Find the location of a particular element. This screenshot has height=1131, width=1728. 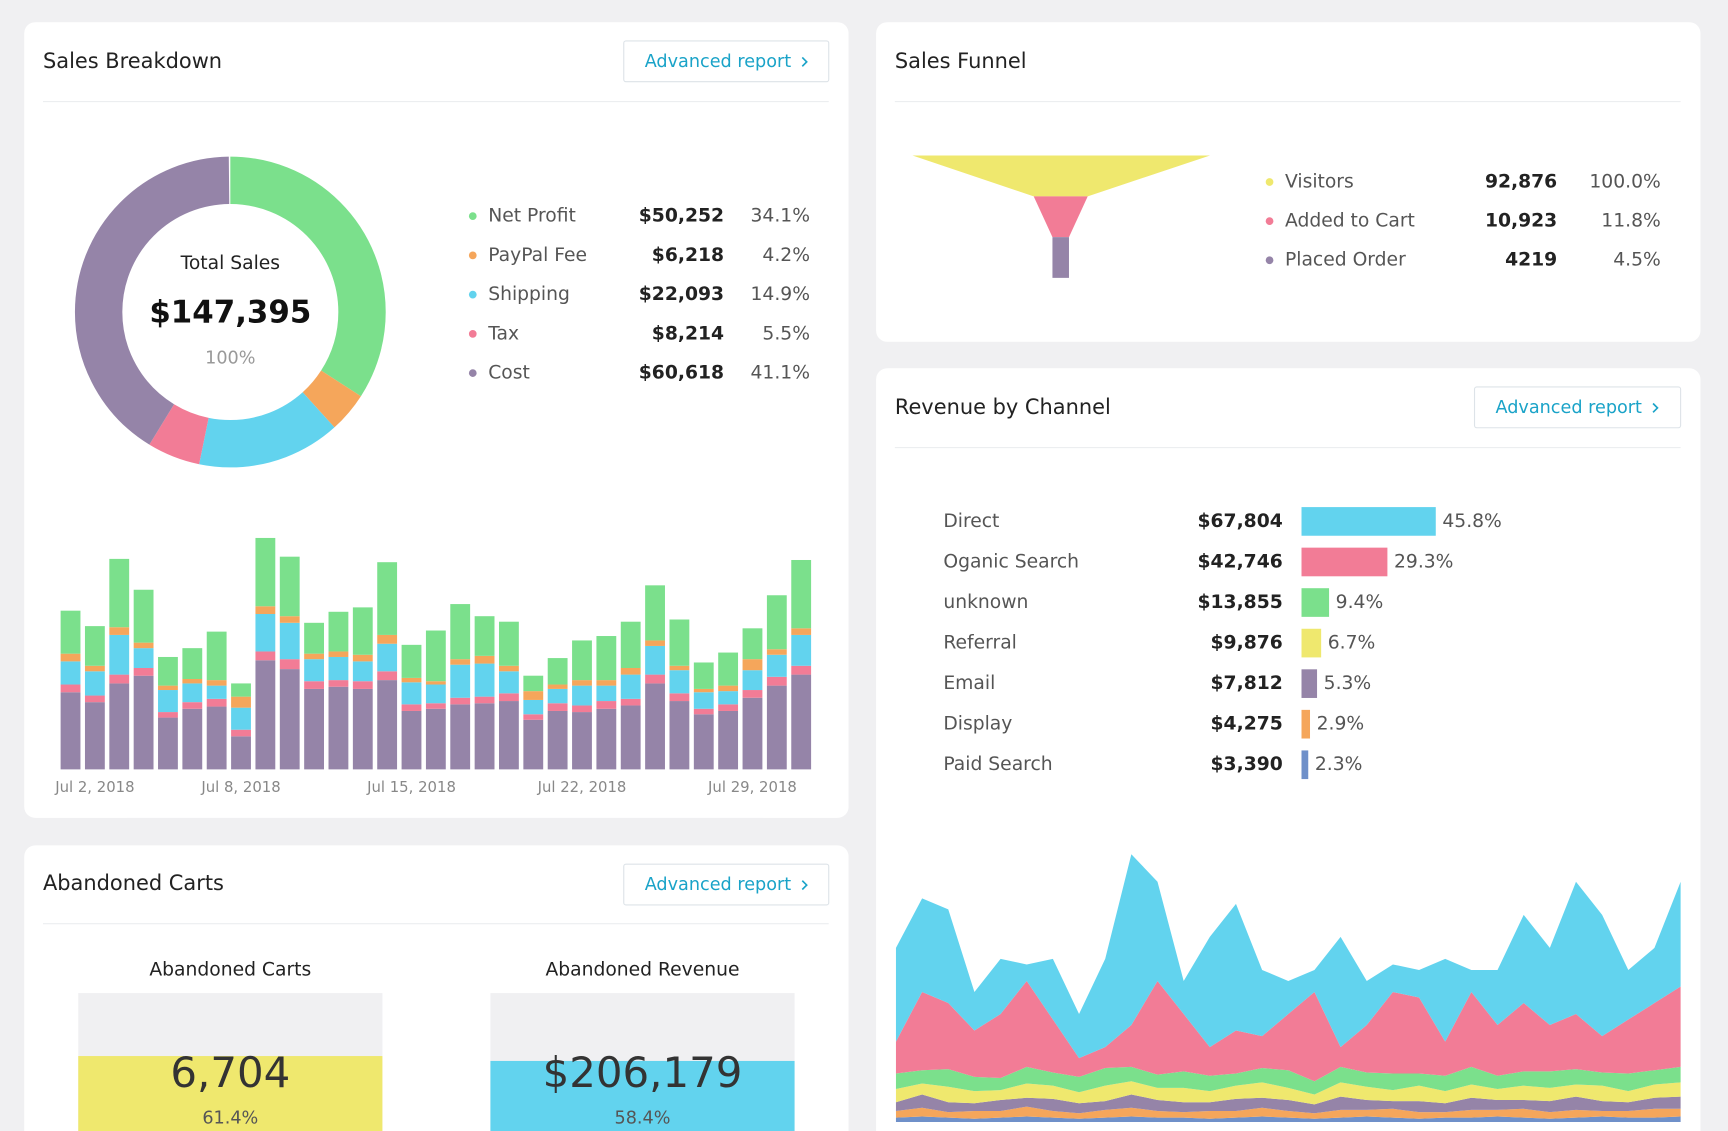

tile-value: $206,179 is located at coordinates (643, 1072).